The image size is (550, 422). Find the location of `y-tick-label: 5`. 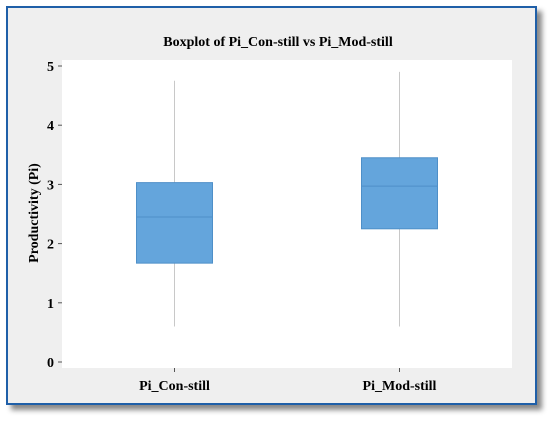

y-tick-label: 5 is located at coordinates (50, 67).